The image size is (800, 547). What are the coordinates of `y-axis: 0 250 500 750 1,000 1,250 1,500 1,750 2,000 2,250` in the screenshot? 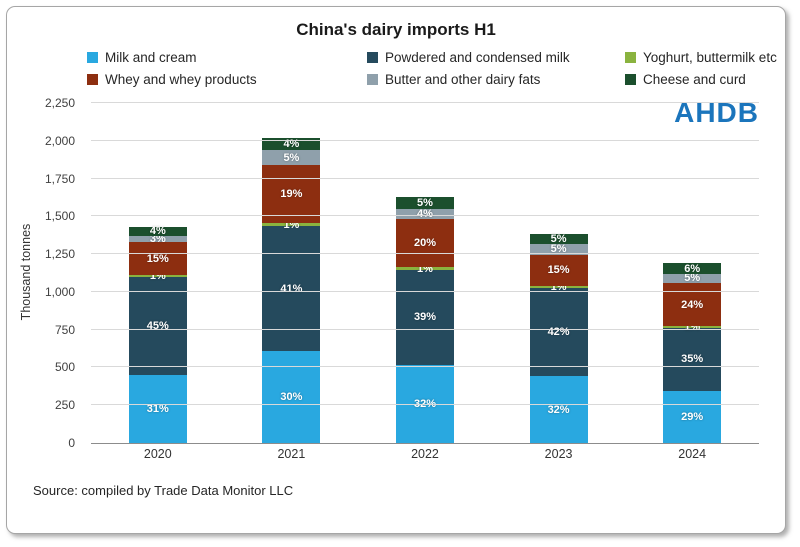 It's located at (45, 273).